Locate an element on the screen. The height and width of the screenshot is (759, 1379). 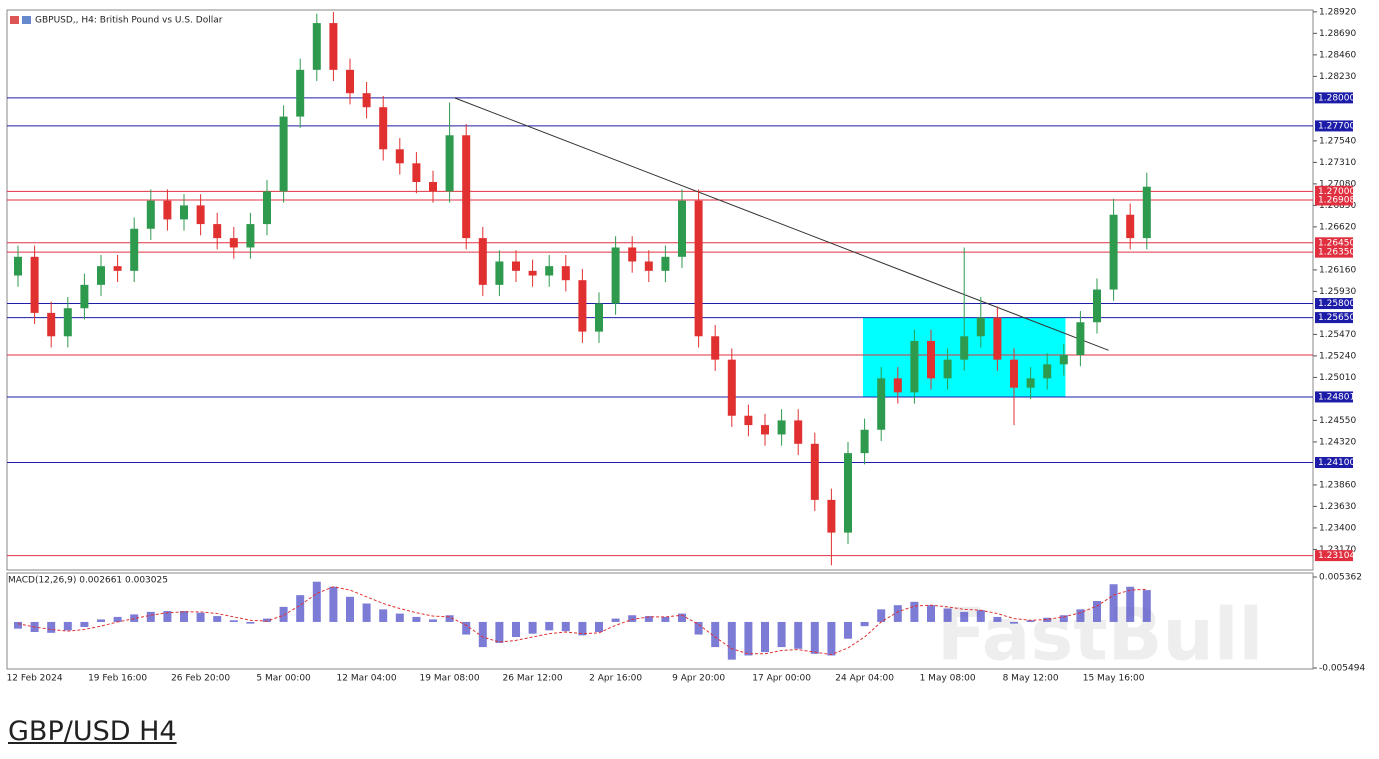
y-tick-label: 1.25240 is located at coordinates (1337, 356).